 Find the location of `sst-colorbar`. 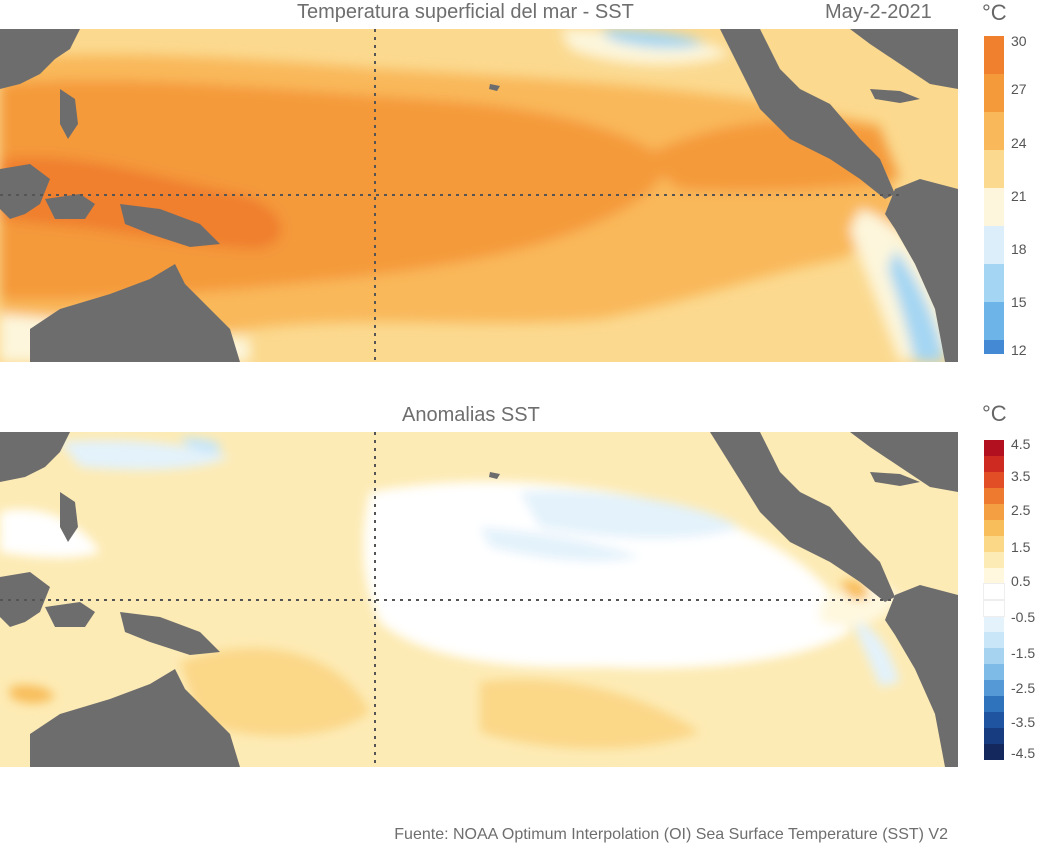

sst-colorbar is located at coordinates (994, 195).